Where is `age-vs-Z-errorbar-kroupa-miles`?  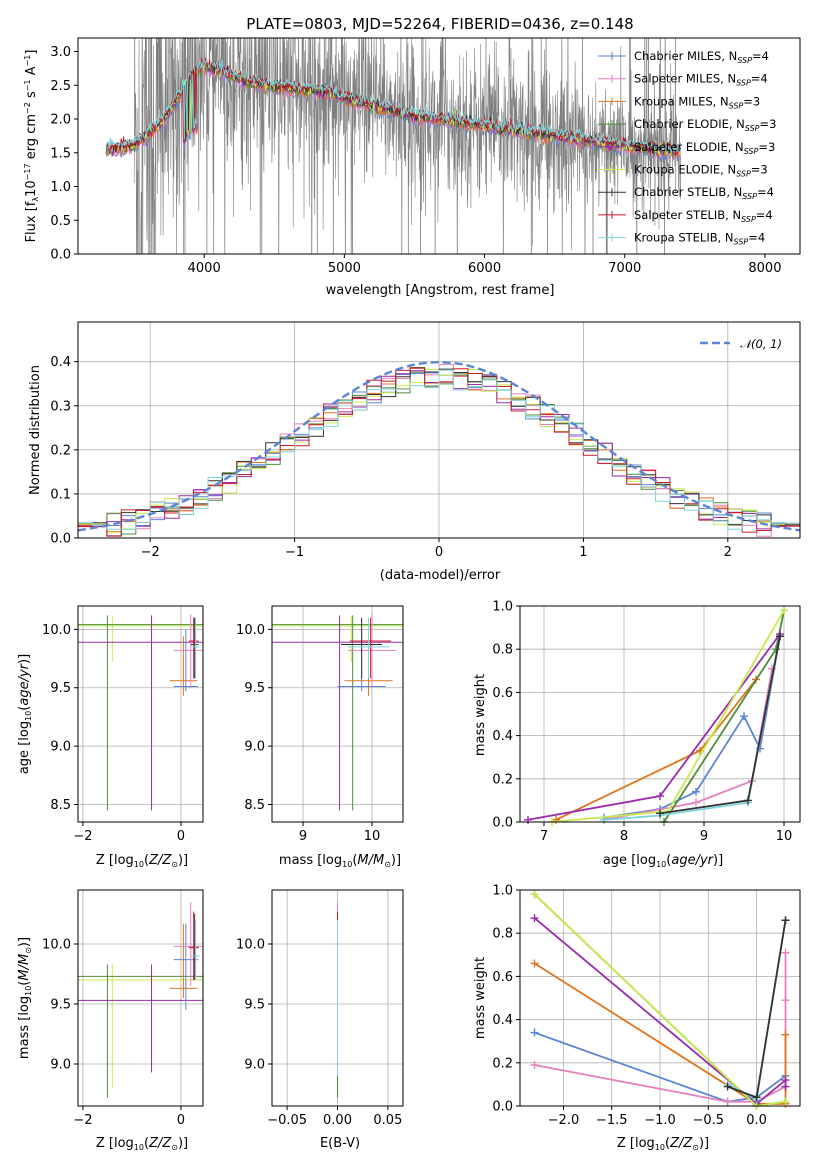
age-vs-Z-errorbar-kroupa-miles is located at coordinates (183, 666).